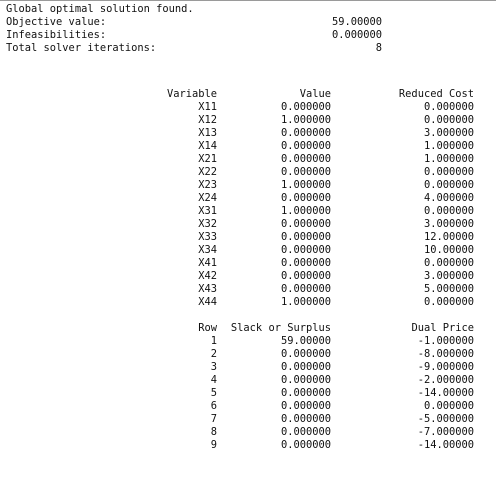  What do you see at coordinates (207, 289) in the screenshot?
I see `variable-name: X43` at bounding box center [207, 289].